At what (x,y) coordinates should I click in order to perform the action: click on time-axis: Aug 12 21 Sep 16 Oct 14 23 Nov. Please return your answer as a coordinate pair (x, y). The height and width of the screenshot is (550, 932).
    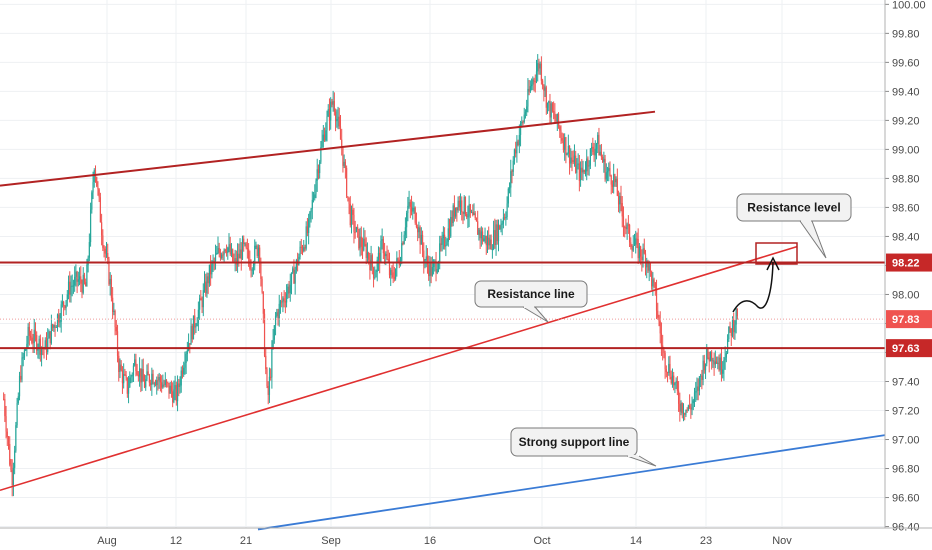
    Looking at the image, I should click on (466, 537).